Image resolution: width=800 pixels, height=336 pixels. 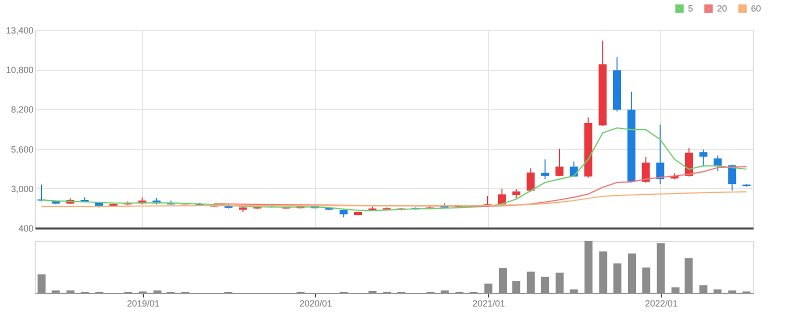 What do you see at coordinates (691, 9) in the screenshot?
I see `legend-label: 5` at bounding box center [691, 9].